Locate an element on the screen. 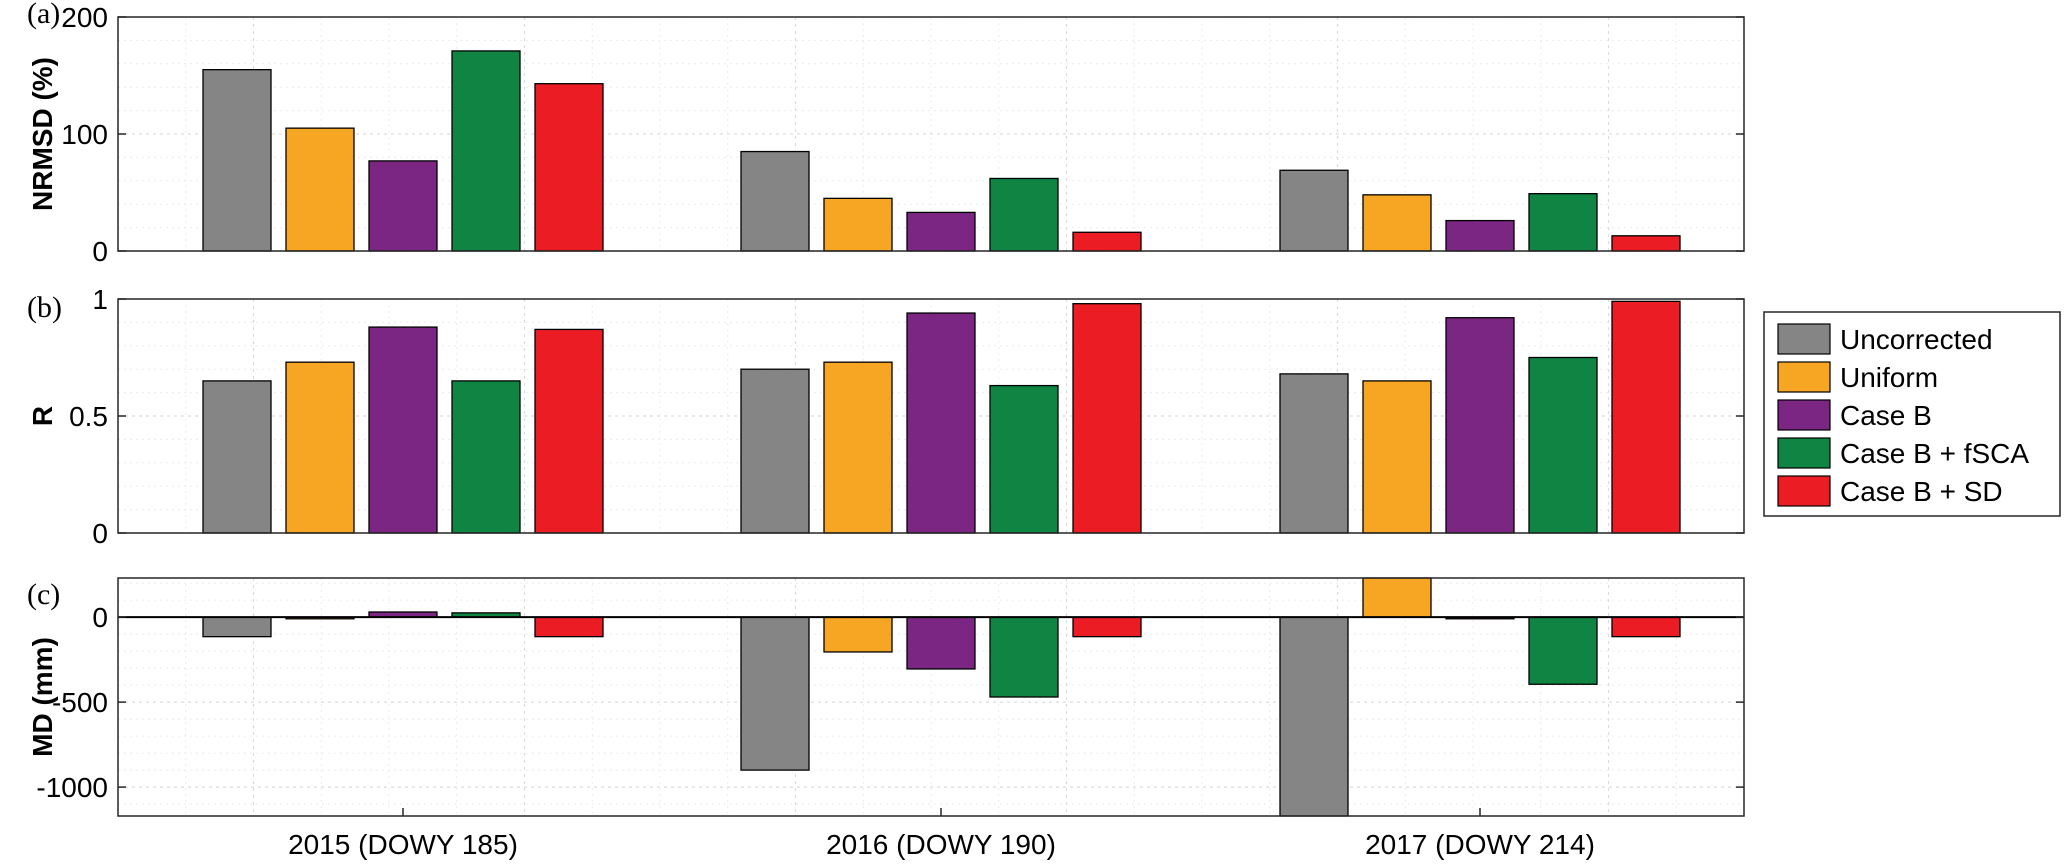 The width and height of the screenshot is (2067, 864). y-tick-label: 1 is located at coordinates (100, 299).